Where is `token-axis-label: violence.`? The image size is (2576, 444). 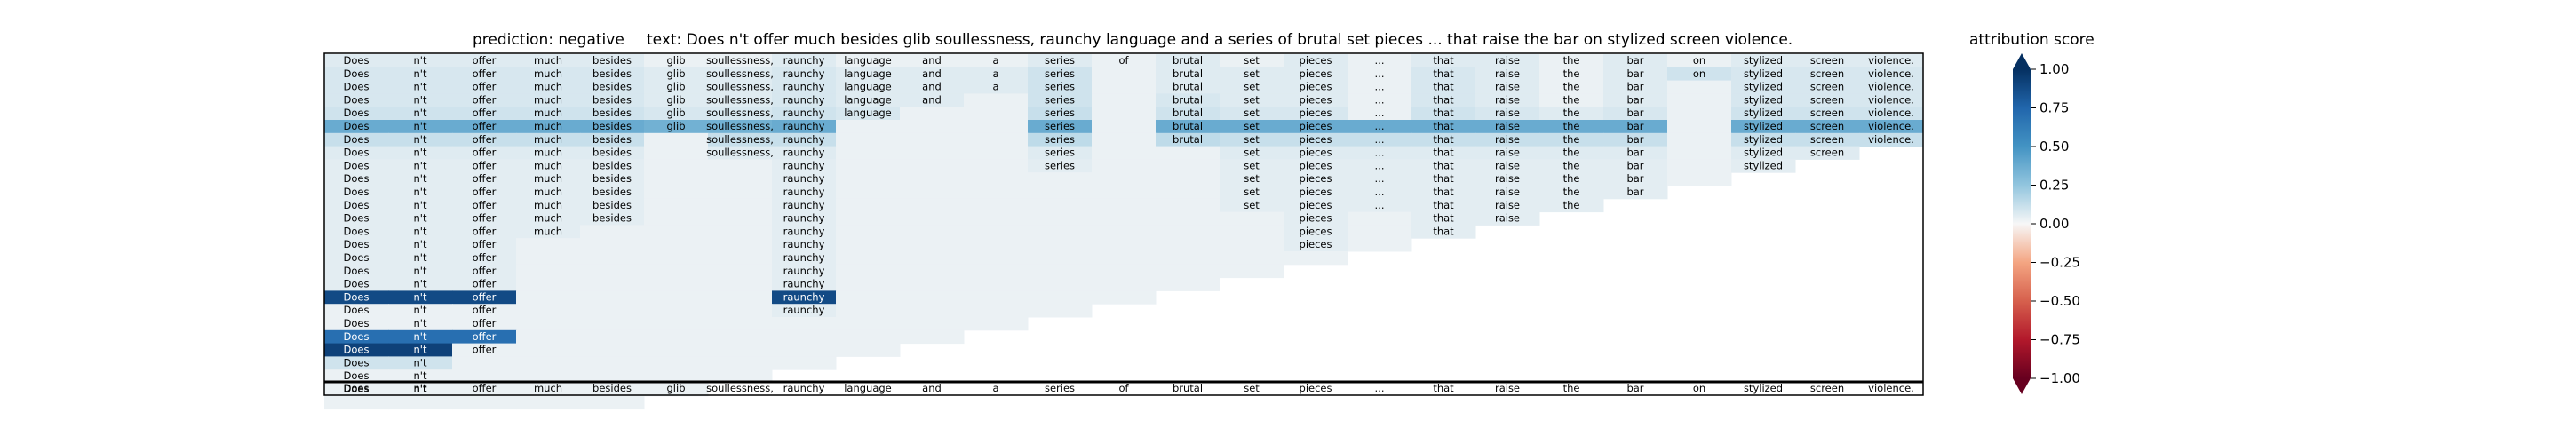
token-axis-label: violence. is located at coordinates (1891, 388).